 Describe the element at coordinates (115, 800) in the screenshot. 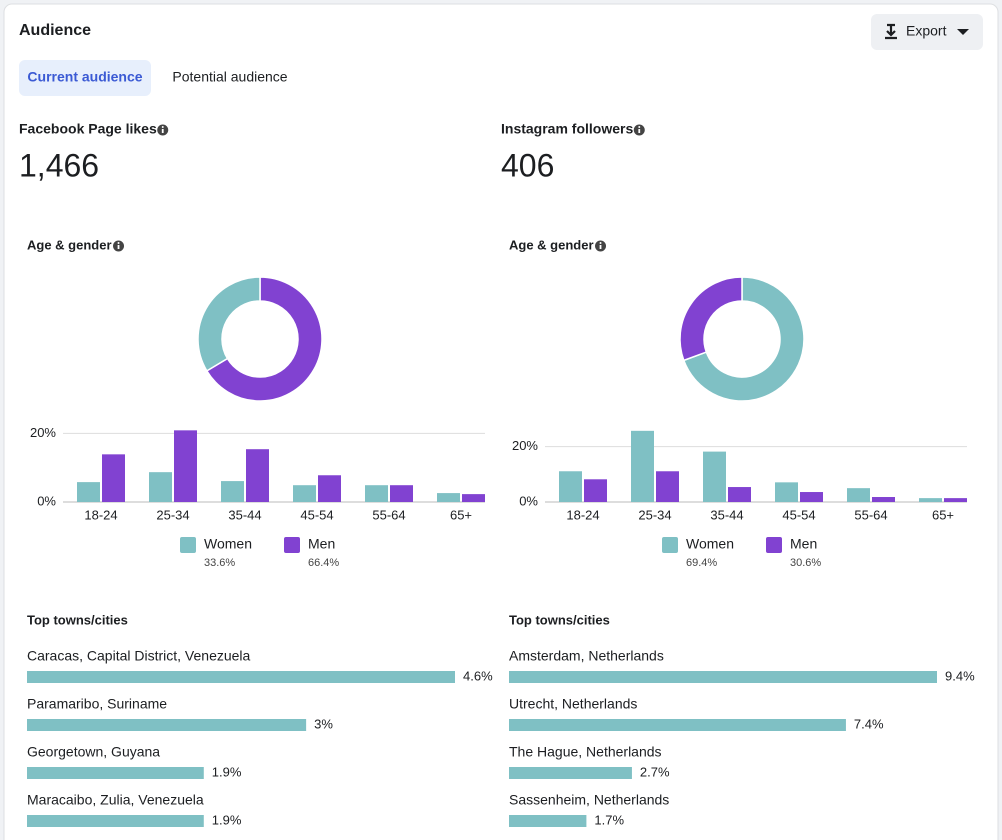

I see `town-name: Maracaibo, Zulia, Venezuela` at that location.